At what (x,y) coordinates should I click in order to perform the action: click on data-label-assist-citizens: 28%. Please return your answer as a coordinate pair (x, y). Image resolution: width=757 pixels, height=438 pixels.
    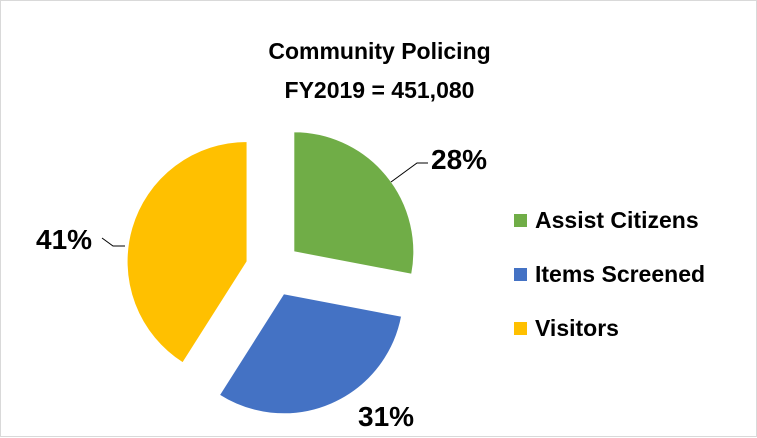
    Looking at the image, I should click on (459, 159).